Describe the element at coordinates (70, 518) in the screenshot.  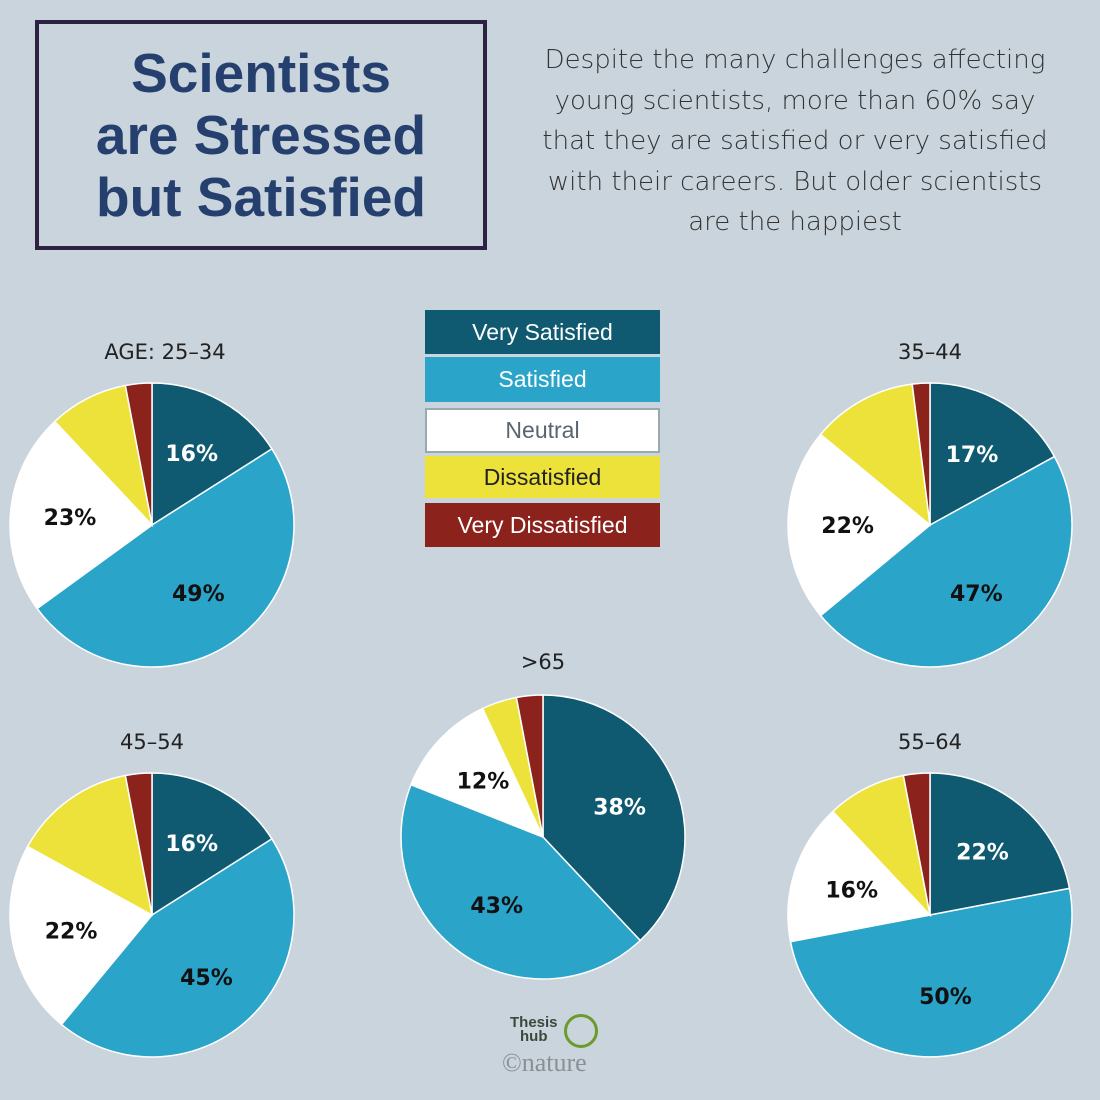
I see `pie-data-label: 23%` at that location.